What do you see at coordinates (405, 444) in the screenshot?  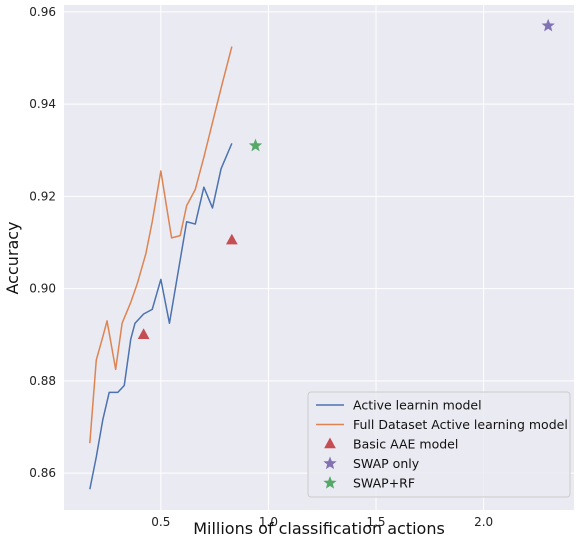 I see `legend-label: Basic AAE model` at bounding box center [405, 444].